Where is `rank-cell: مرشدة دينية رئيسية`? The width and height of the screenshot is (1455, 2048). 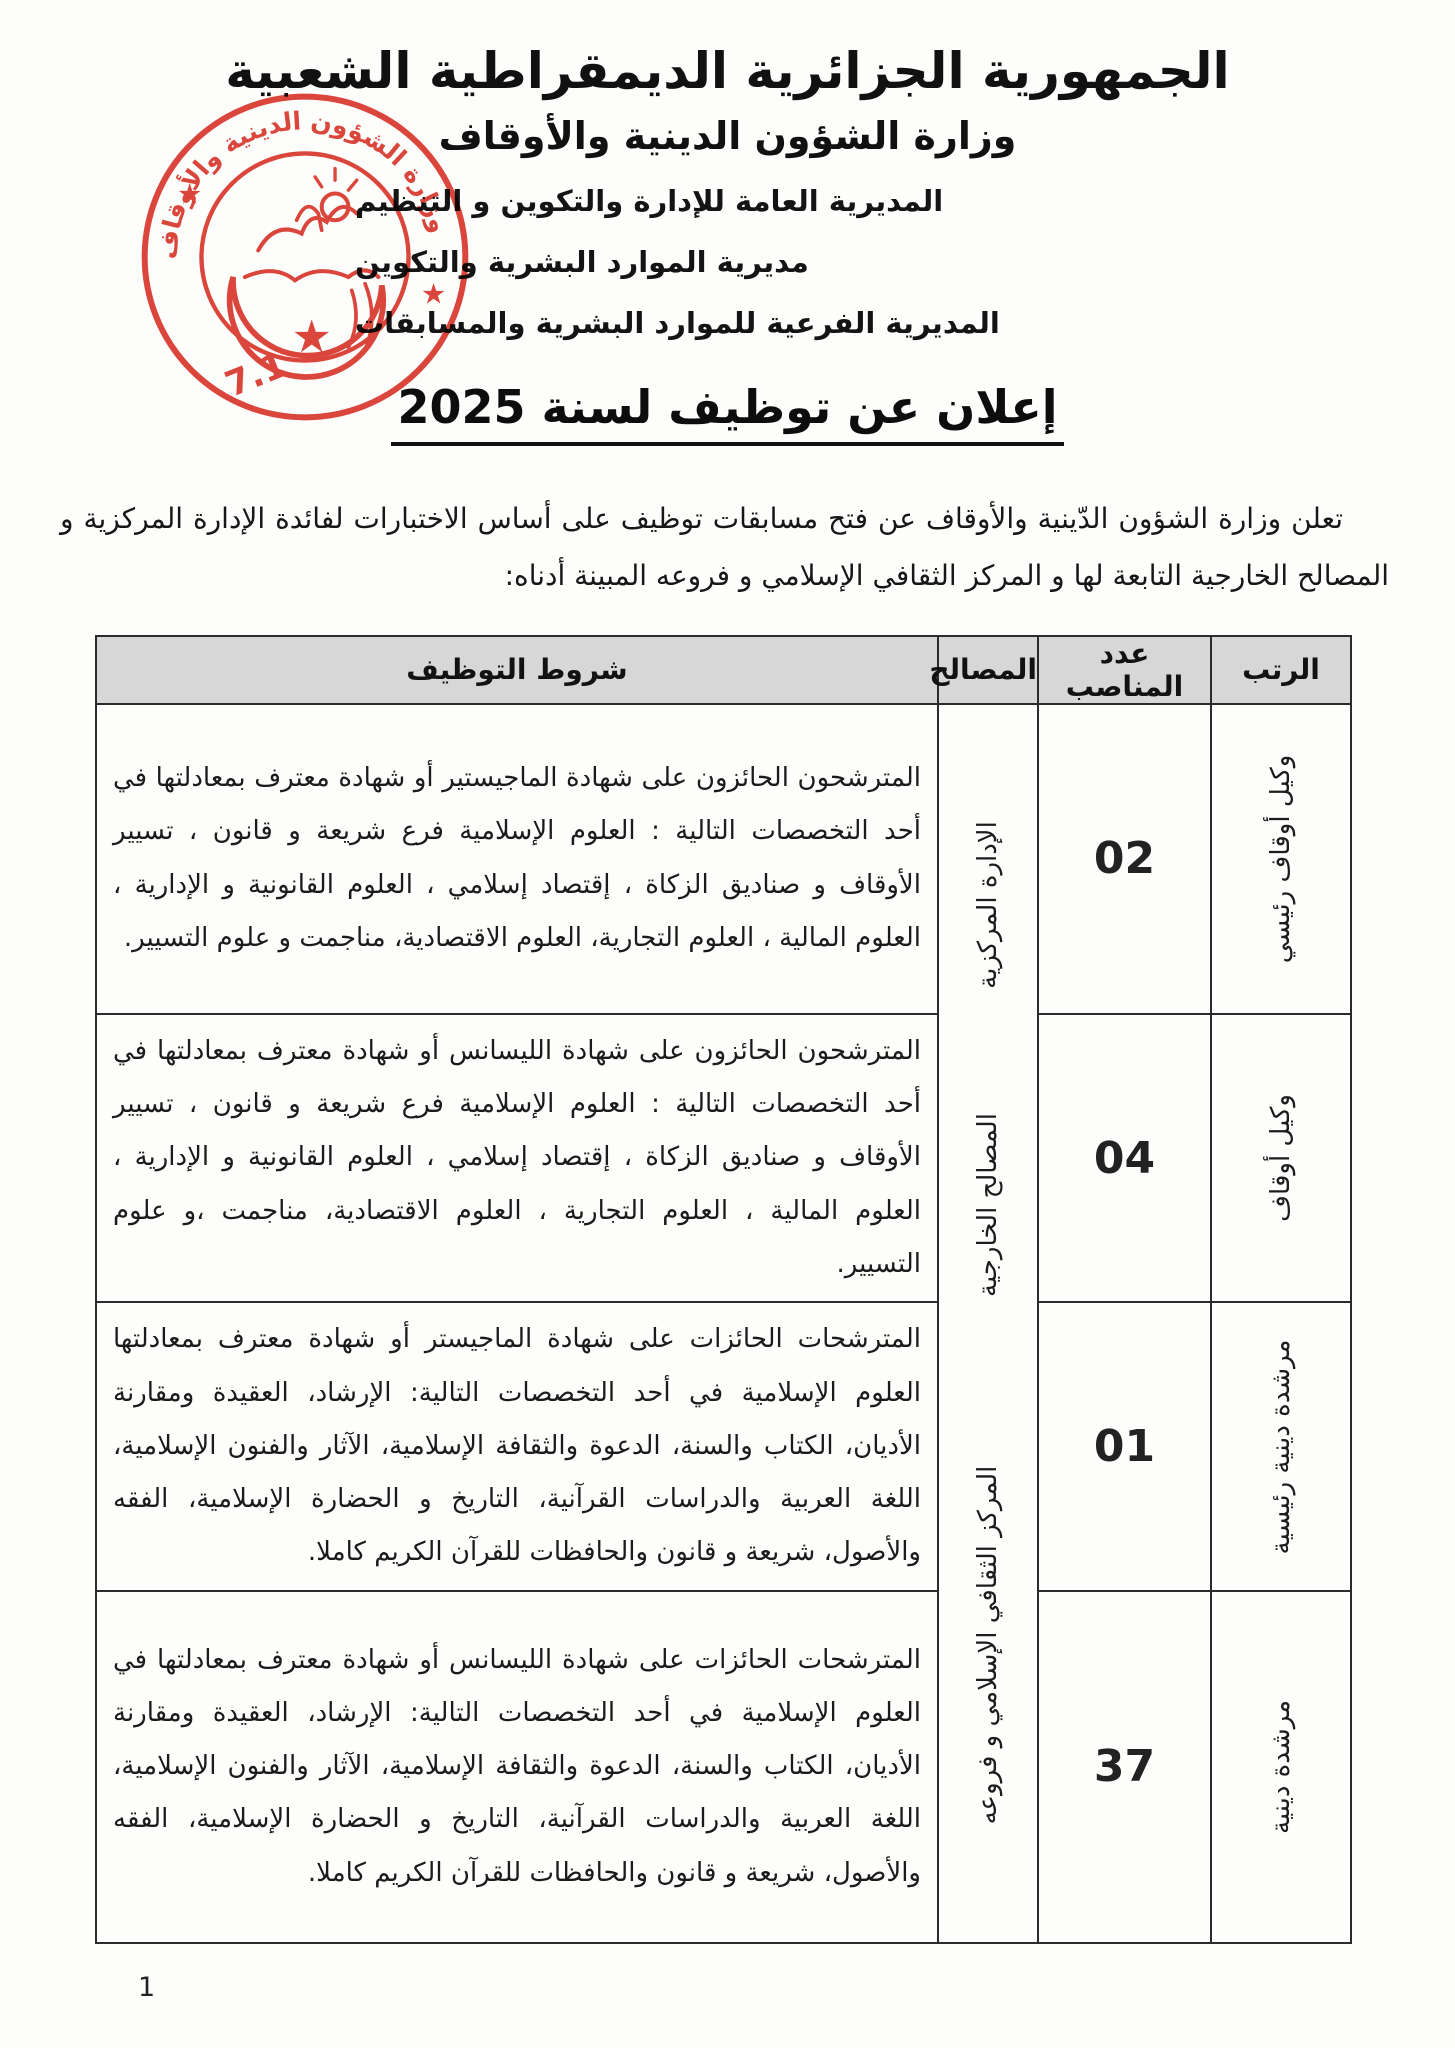 rank-cell: مرشدة دينية رئيسية is located at coordinates (1281, 1446).